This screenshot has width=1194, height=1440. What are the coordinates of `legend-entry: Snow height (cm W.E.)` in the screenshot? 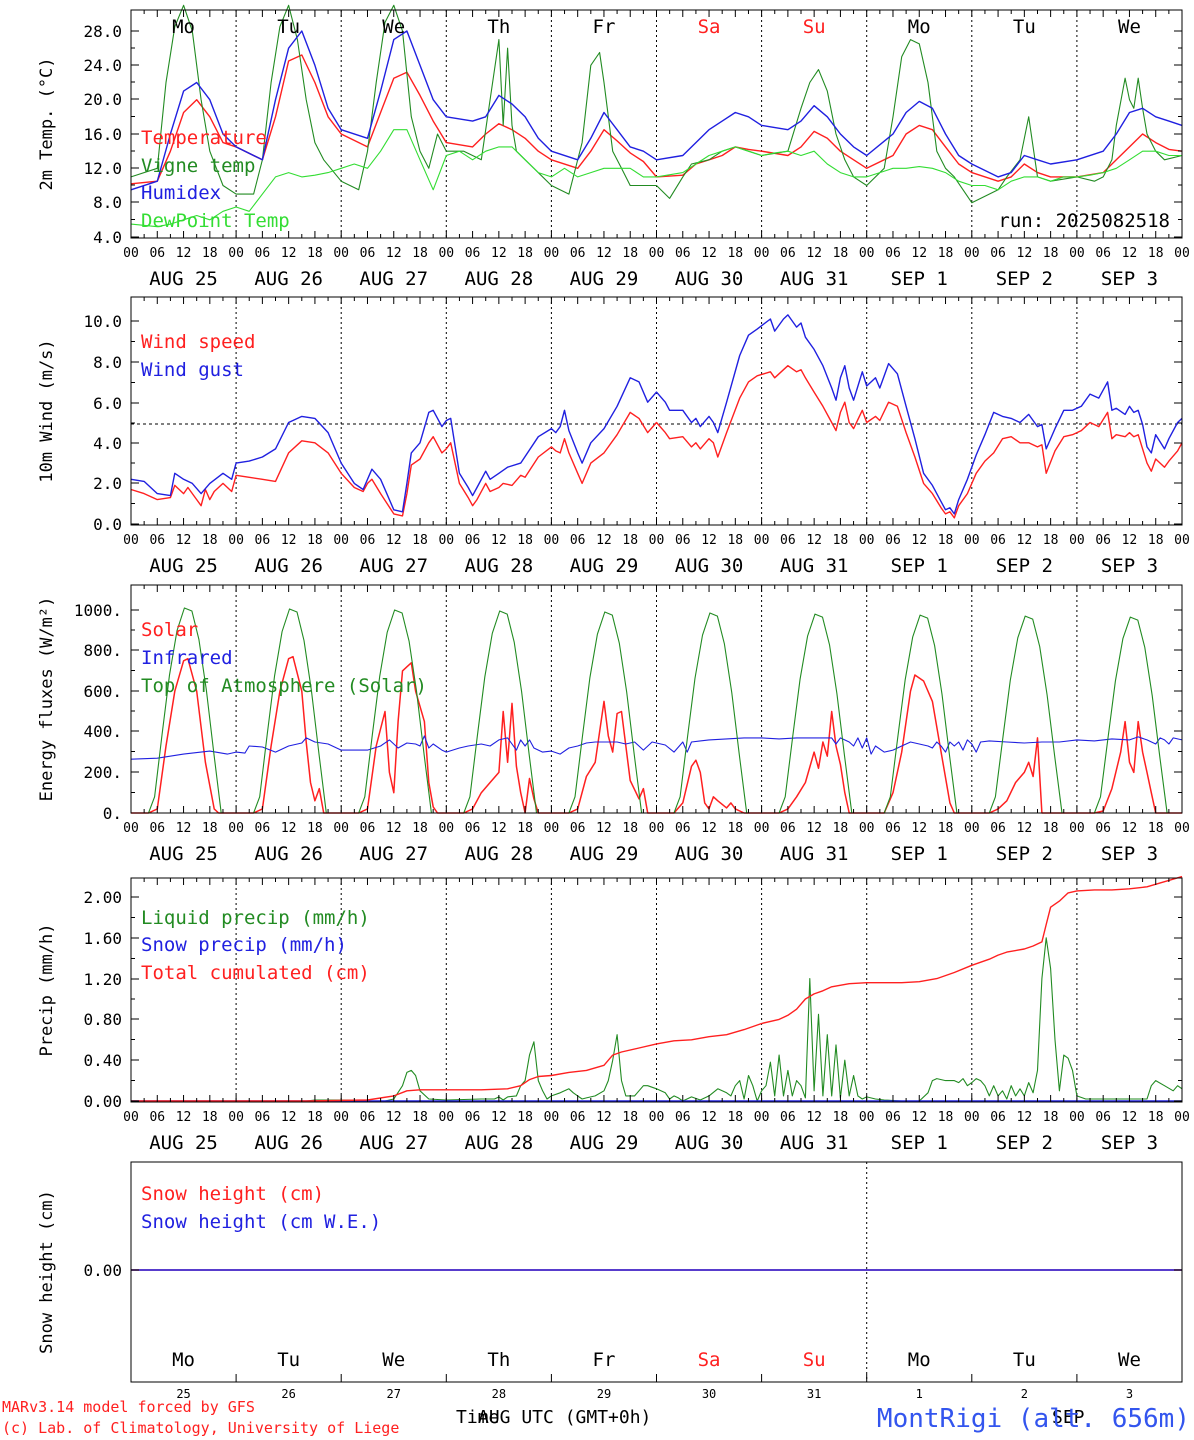 It's located at (261, 1222).